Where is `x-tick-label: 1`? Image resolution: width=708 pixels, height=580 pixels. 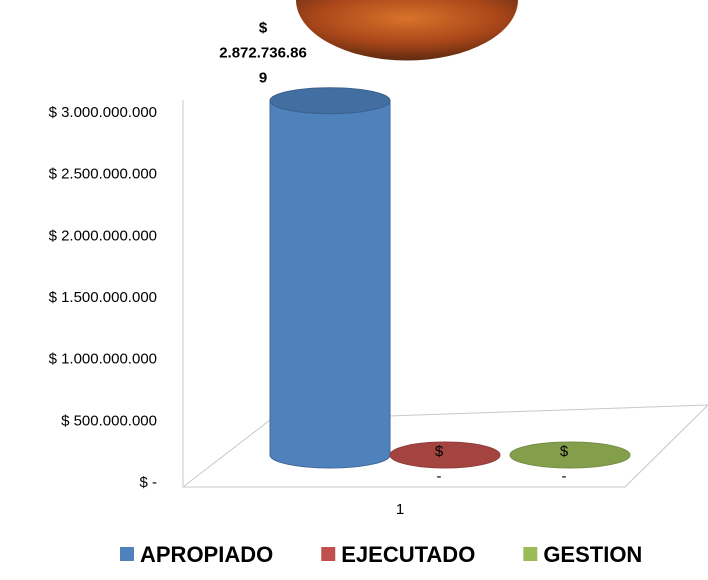 x-tick-label: 1 is located at coordinates (400, 509).